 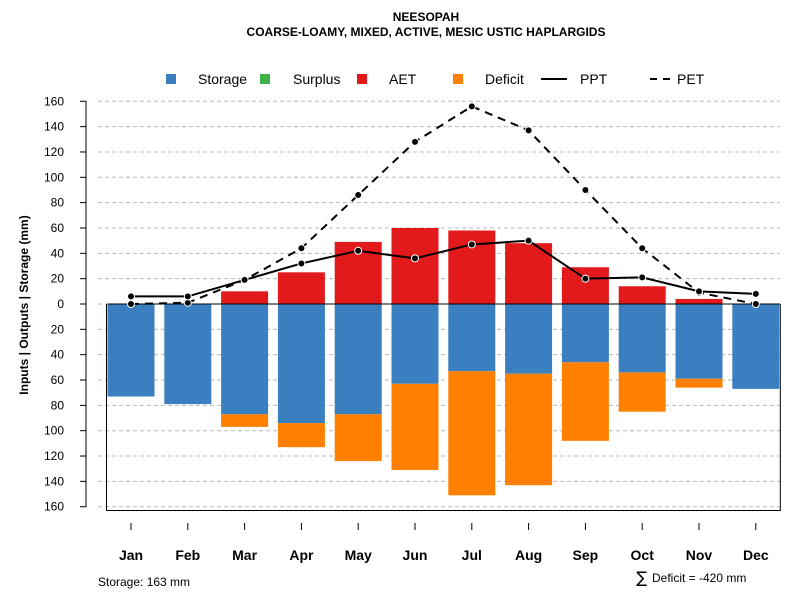 What do you see at coordinates (472, 338) in the screenshot?
I see `bar-storage-jul` at bounding box center [472, 338].